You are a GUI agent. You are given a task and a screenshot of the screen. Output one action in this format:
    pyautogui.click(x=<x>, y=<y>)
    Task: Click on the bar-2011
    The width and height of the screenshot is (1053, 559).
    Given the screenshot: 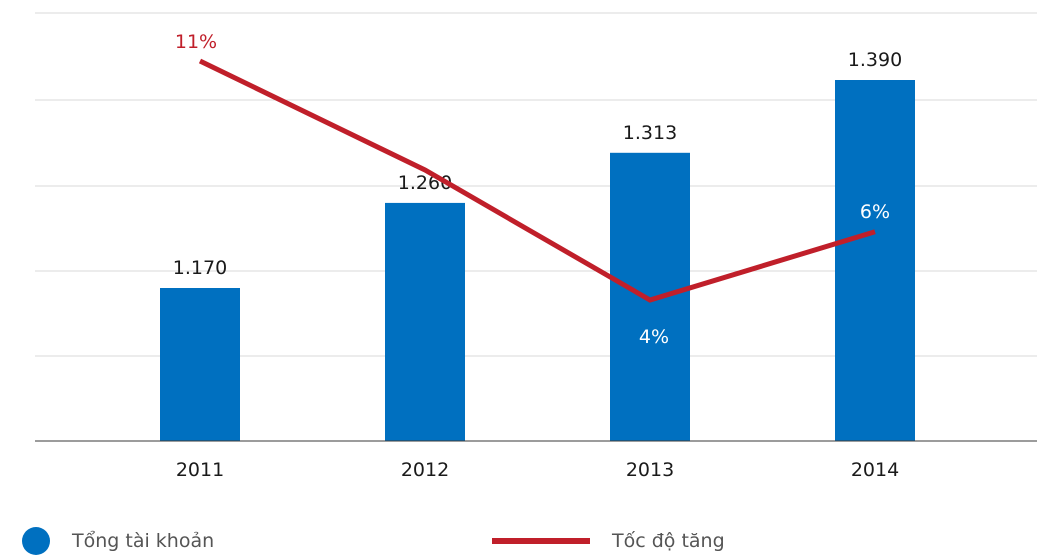 What is the action you would take?
    pyautogui.click(x=200, y=364)
    